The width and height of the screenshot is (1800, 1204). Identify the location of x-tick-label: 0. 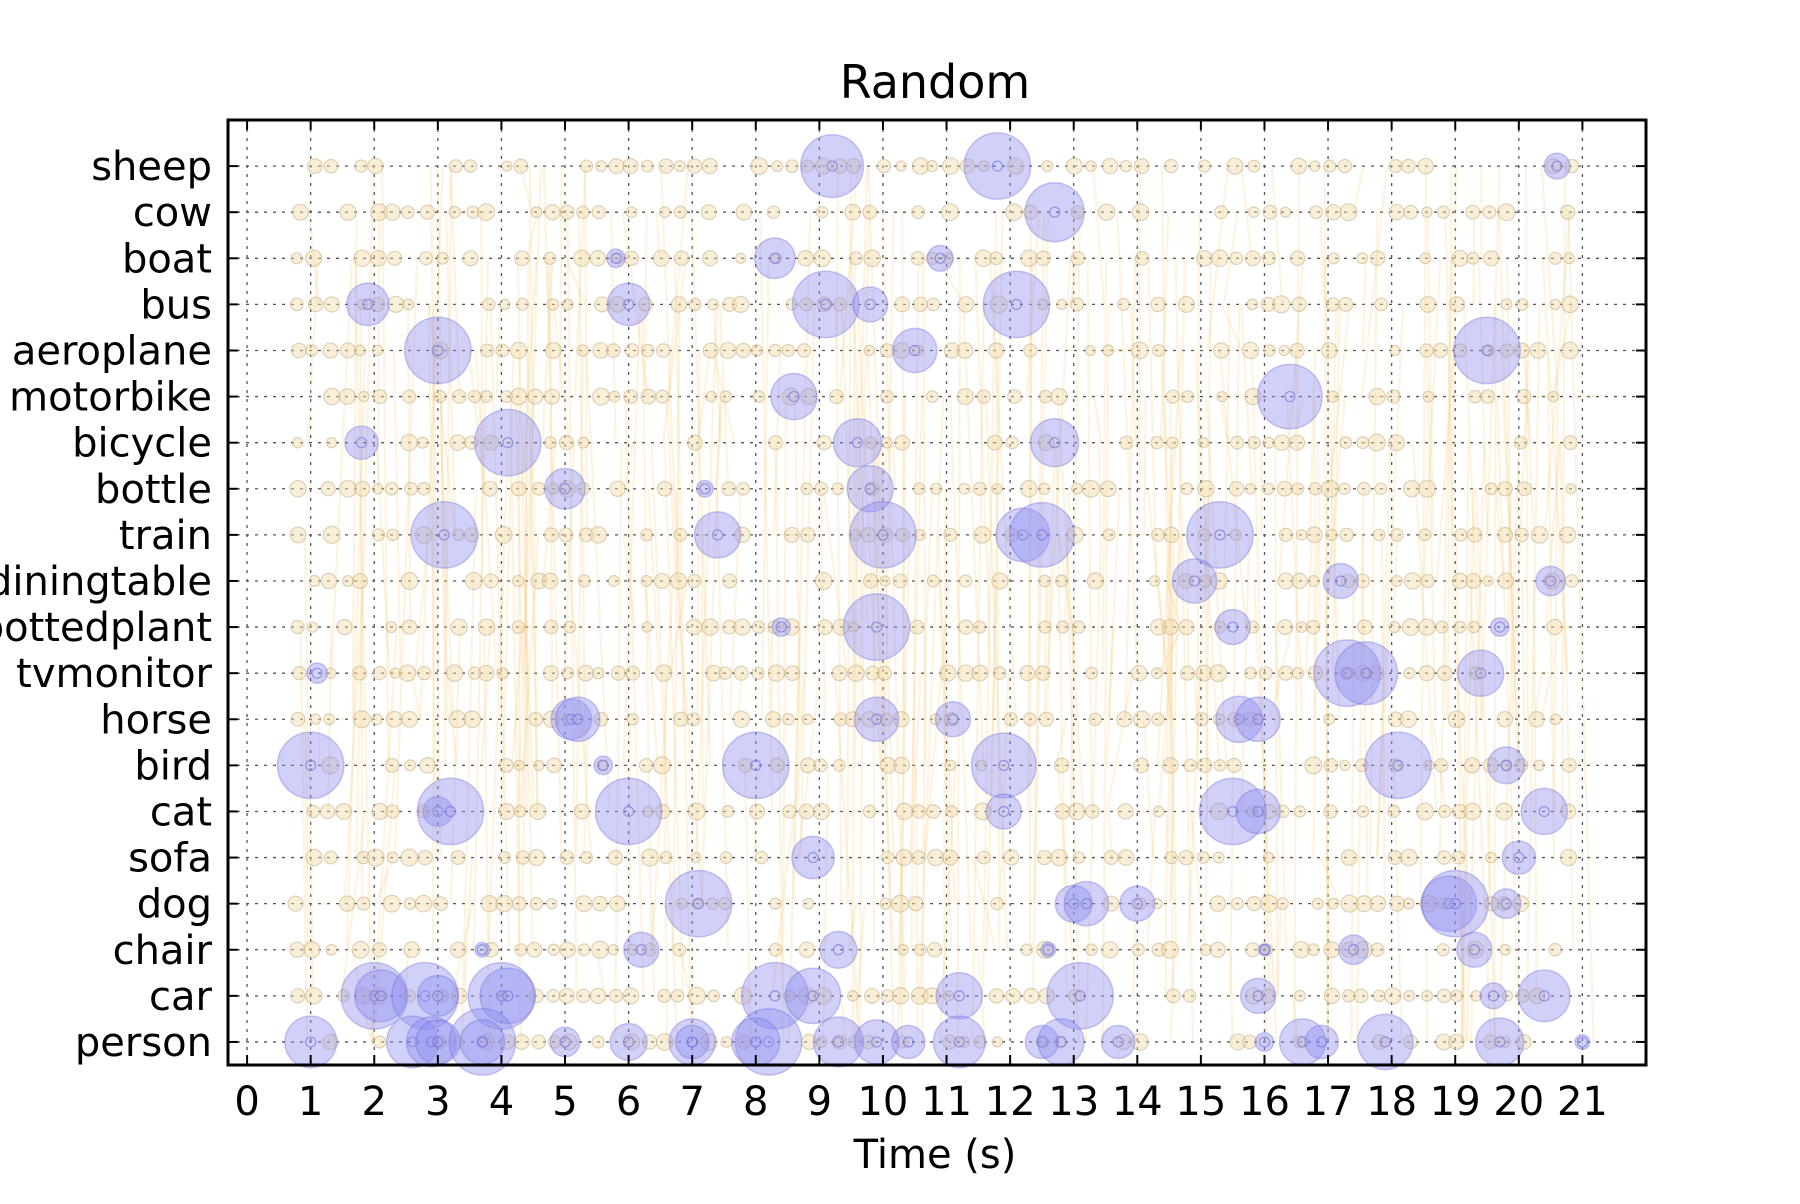
(246, 1102).